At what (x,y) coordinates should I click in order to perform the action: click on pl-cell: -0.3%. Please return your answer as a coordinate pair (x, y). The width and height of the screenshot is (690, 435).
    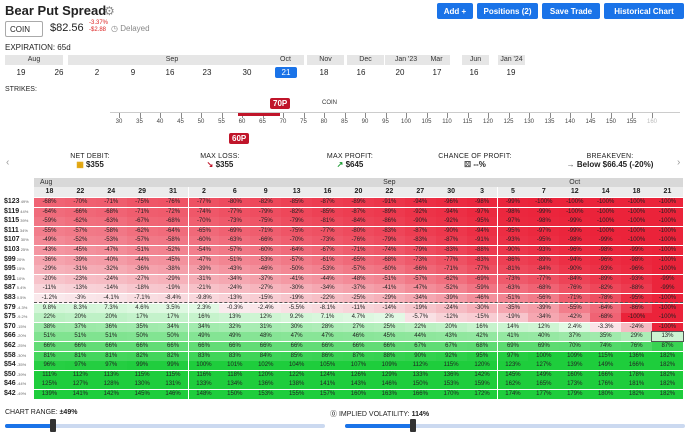
    Looking at the image, I should click on (235, 308).